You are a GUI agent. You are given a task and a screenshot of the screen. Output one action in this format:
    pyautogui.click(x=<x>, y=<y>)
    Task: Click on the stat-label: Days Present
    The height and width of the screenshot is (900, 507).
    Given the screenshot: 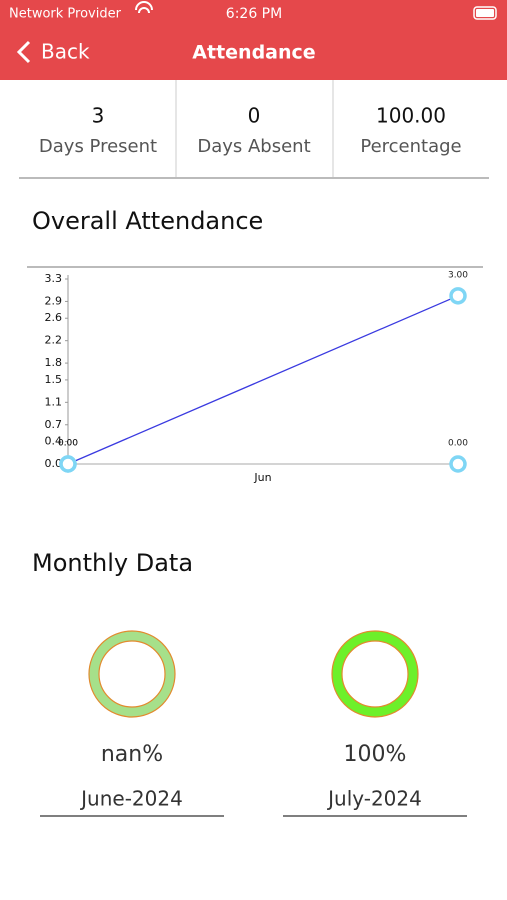 What is the action you would take?
    pyautogui.click(x=98, y=146)
    